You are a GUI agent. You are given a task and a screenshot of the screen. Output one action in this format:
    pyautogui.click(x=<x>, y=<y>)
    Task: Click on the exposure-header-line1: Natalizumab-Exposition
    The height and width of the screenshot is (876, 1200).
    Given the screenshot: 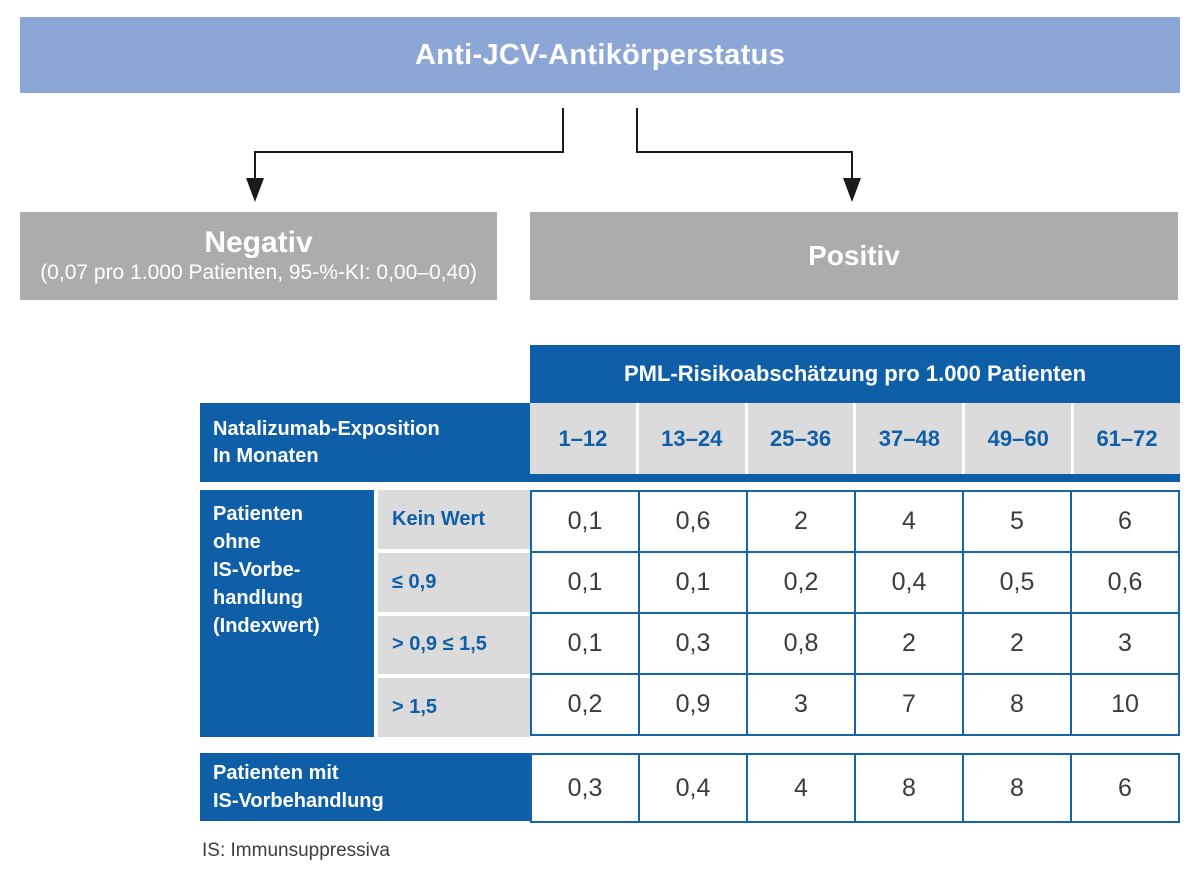 What is the action you would take?
    pyautogui.click(x=326, y=428)
    